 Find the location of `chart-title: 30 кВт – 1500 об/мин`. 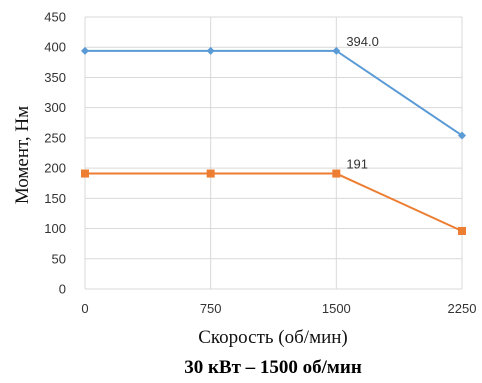

chart-title: 30 кВт – 1500 об/мин is located at coordinates (273, 367).